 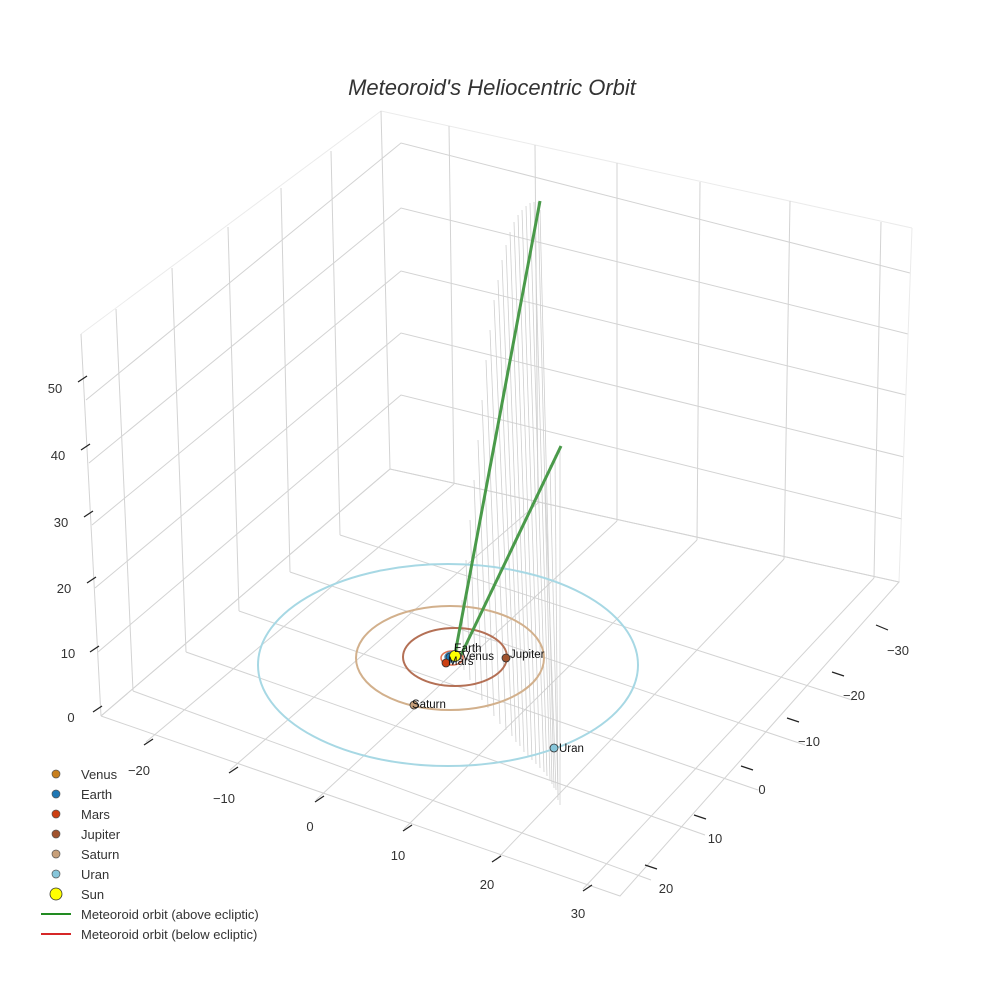 I want to click on saturn-orbit, so click(x=450, y=658).